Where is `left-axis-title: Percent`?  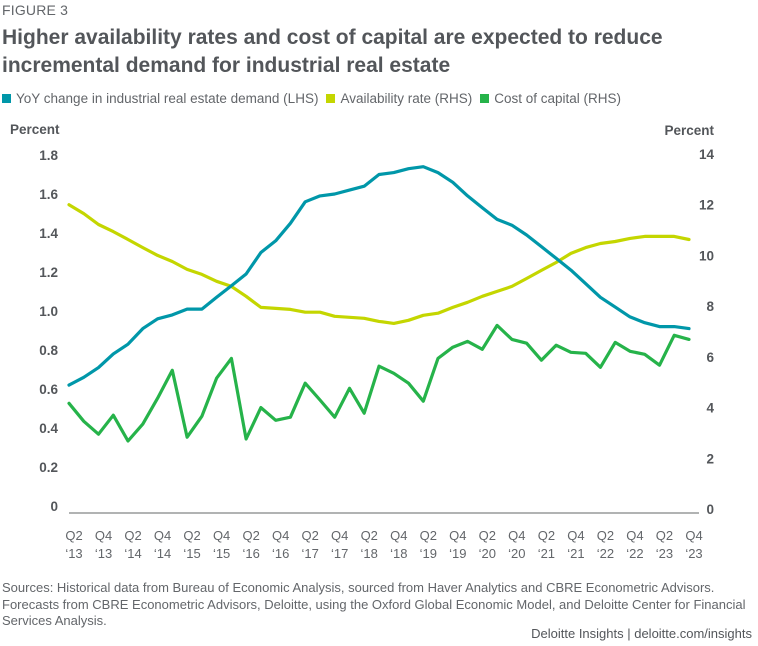 left-axis-title: Percent is located at coordinates (35, 129).